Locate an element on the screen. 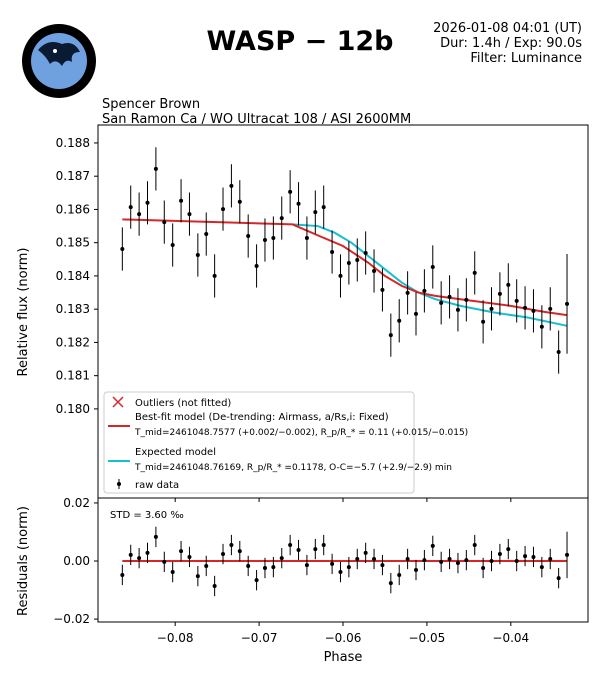  flux-ytick-label: 0.187 is located at coordinates (73, 176).